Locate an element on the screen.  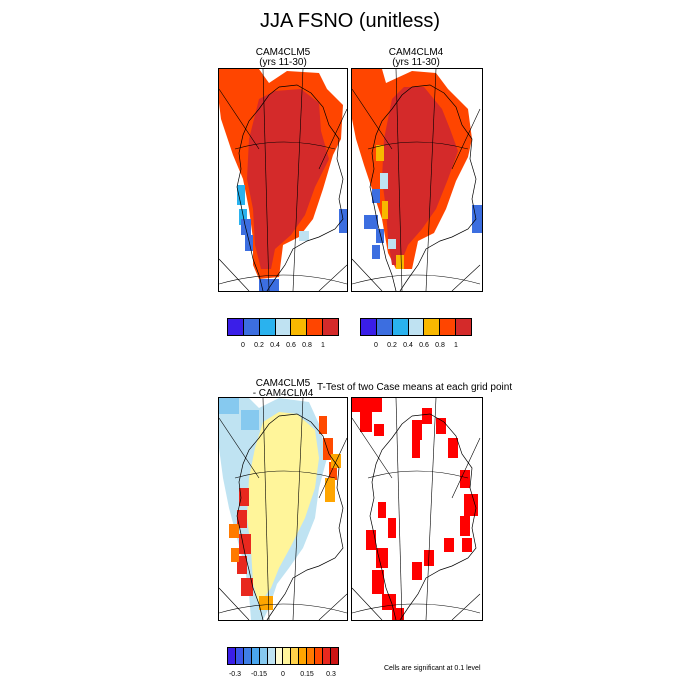
colorbar-diff is located at coordinates (283, 656).